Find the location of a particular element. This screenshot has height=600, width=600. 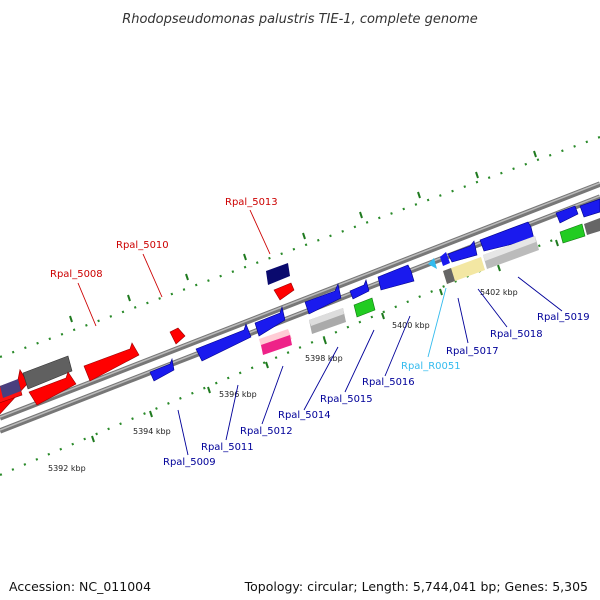

rna-leader is located at coordinates (437, 322).